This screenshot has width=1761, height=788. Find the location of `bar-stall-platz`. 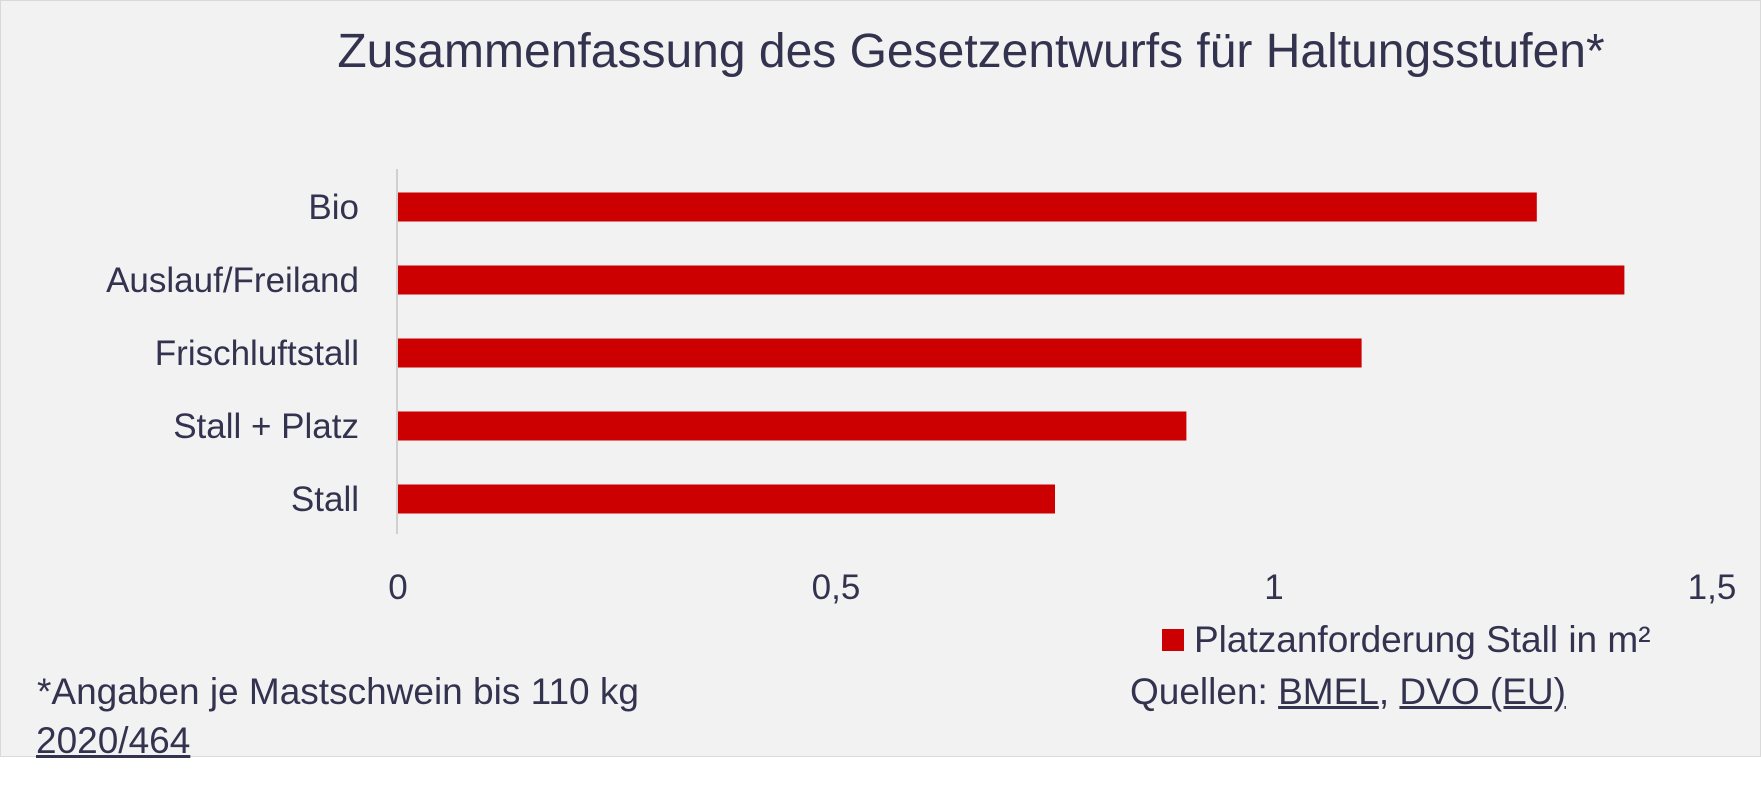

bar-stall-platz is located at coordinates (792, 426).